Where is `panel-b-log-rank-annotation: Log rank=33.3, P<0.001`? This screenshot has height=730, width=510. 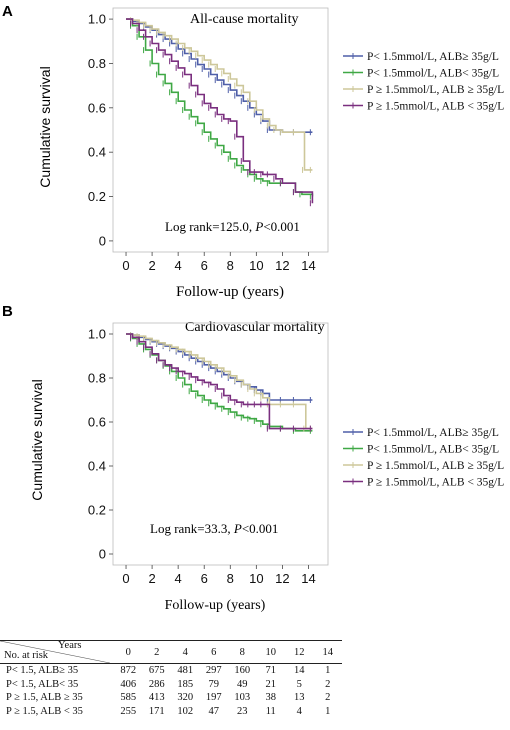 panel-b-log-rank-annotation: Log rank=33.3, P<0.001 is located at coordinates (214, 528).